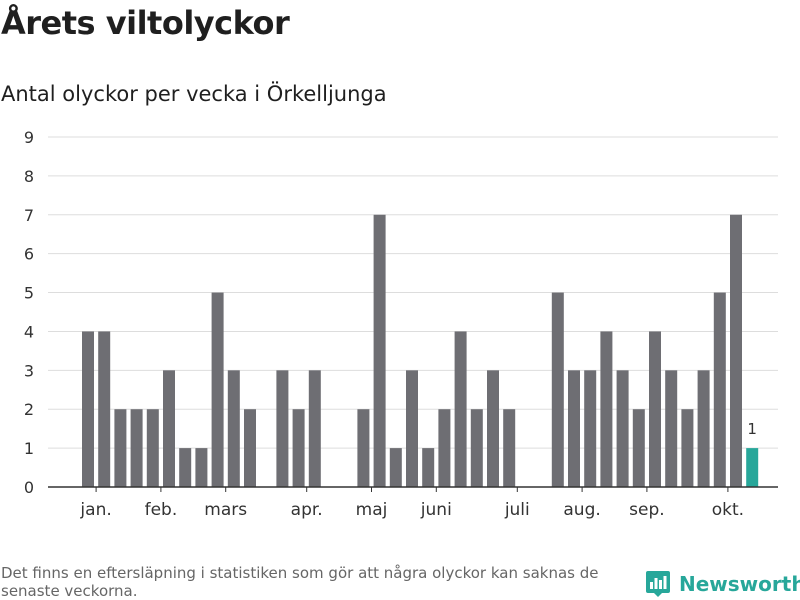 The height and width of the screenshot is (600, 800). What do you see at coordinates (29, 331) in the screenshot?
I see `y-tick-label: 4` at bounding box center [29, 331].